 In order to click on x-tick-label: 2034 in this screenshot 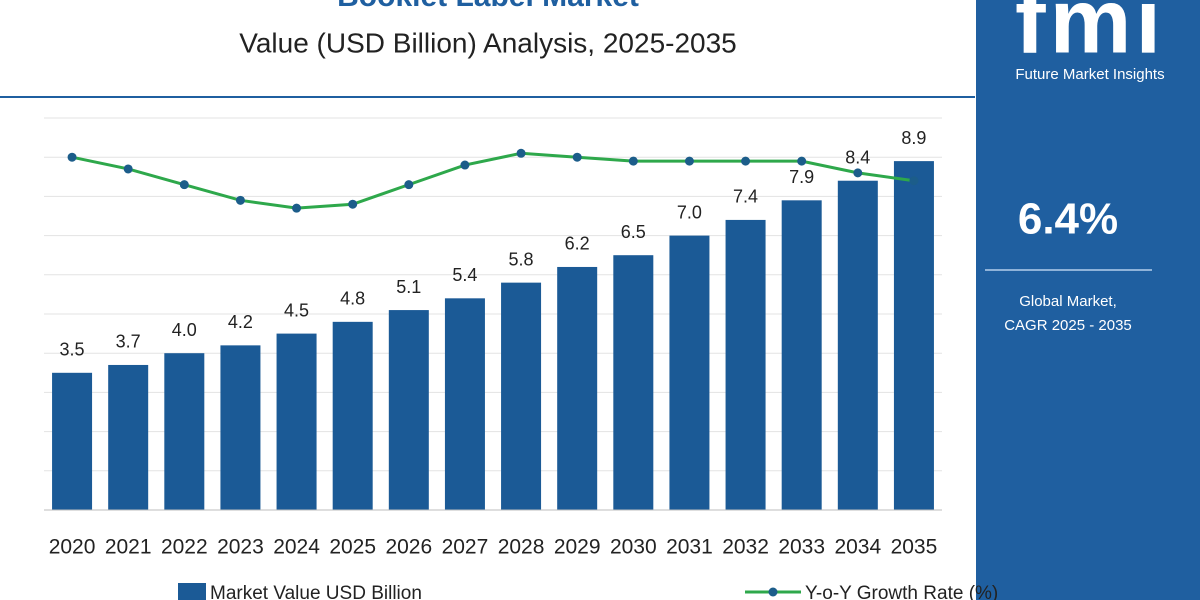, I will do `click(857, 547)`.